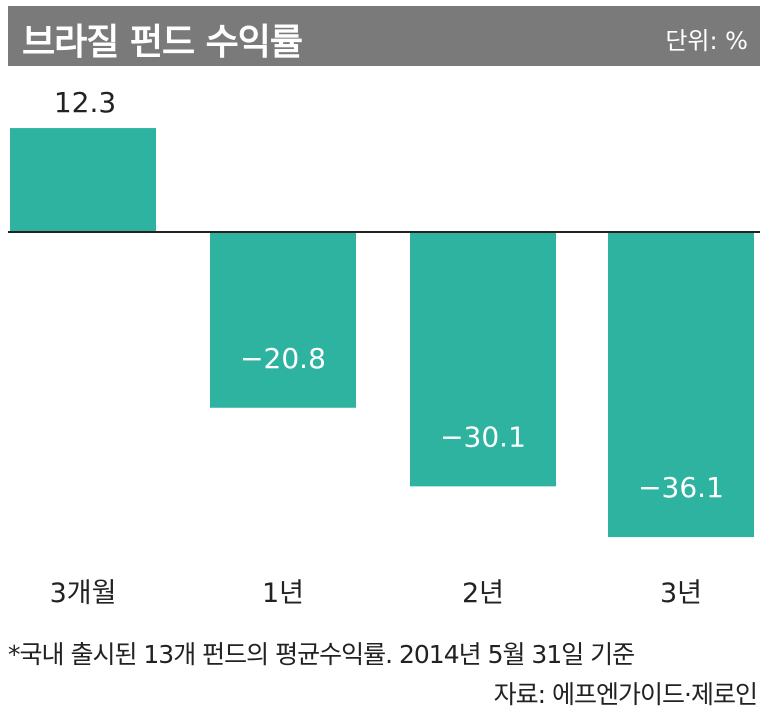 The height and width of the screenshot is (722, 767). I want to click on category-label-4: 3년, so click(681, 593).